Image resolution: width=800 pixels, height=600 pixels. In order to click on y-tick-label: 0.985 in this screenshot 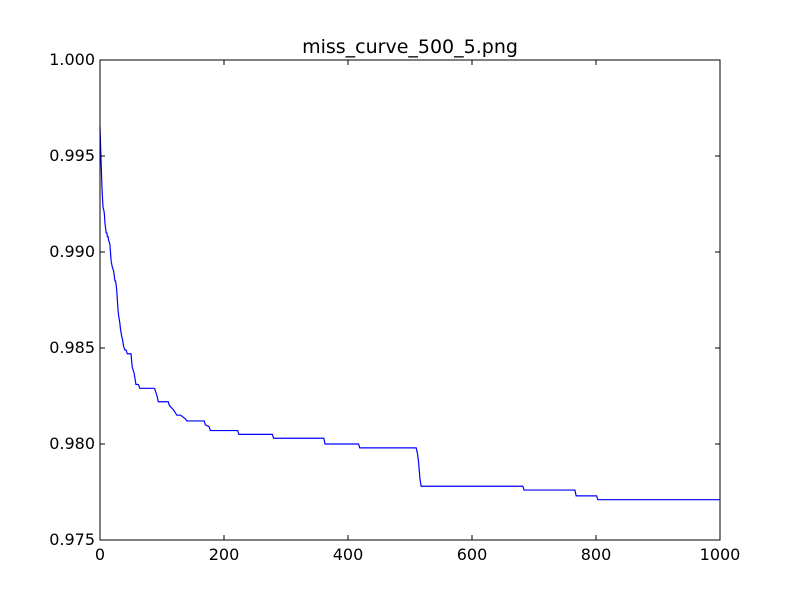, I will do `click(72, 347)`.